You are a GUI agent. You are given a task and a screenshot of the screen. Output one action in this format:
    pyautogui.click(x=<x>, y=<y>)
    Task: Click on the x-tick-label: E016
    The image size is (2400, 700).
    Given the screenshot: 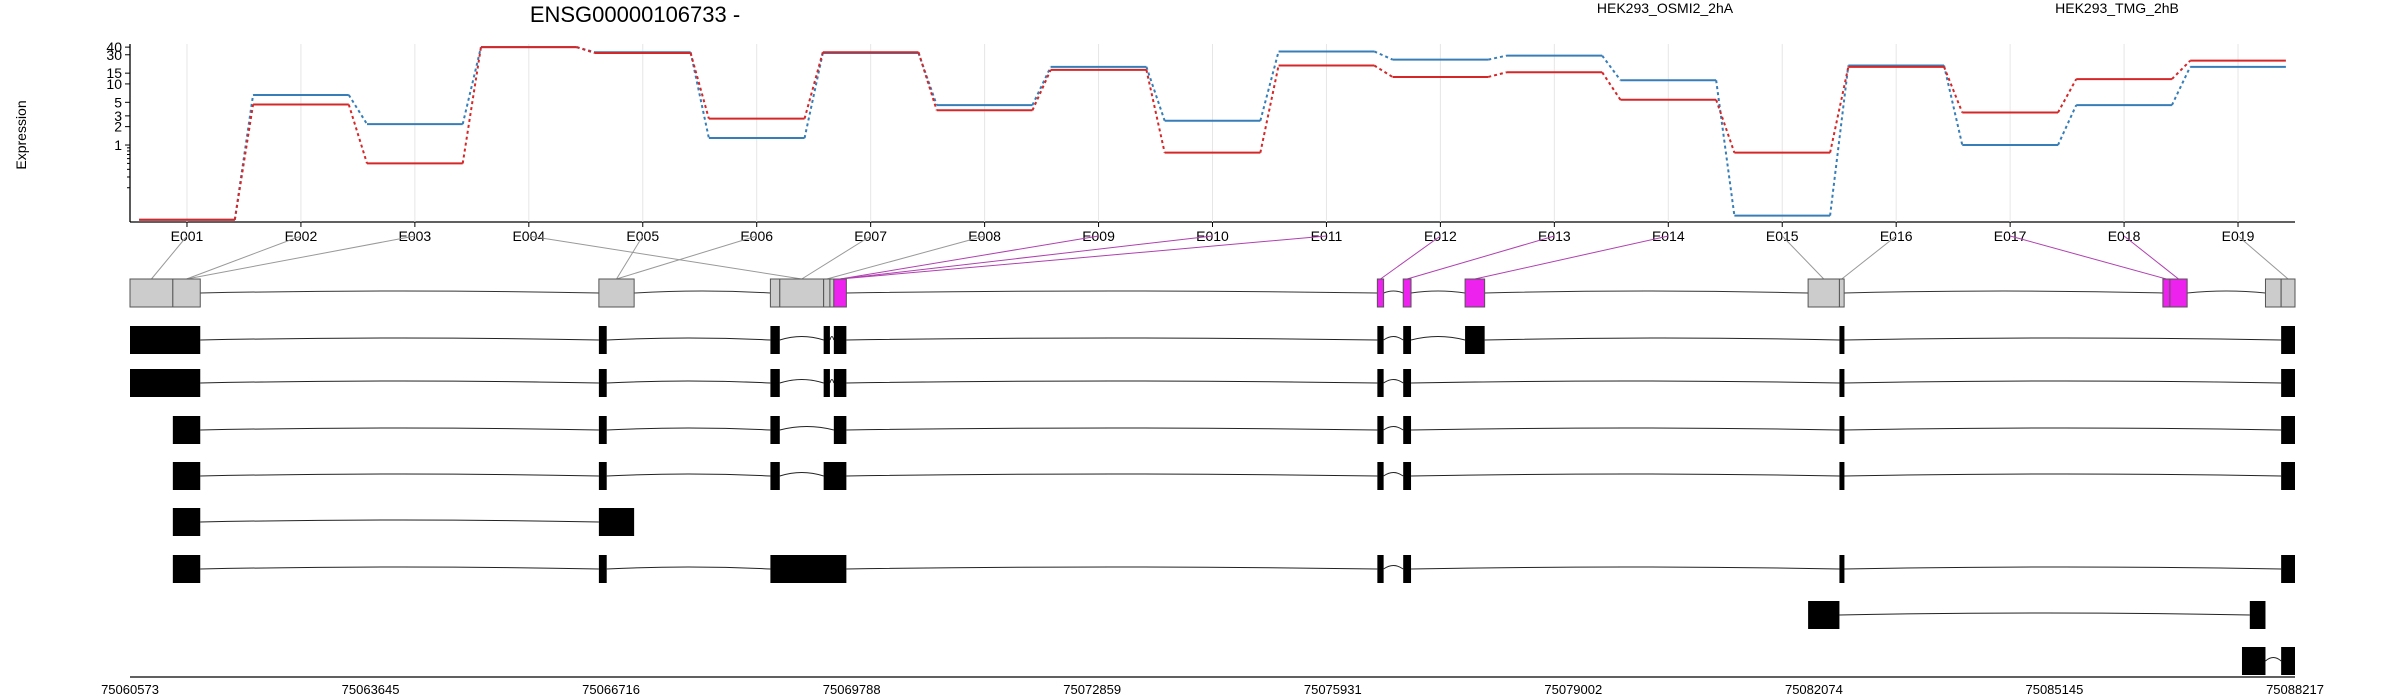 What is the action you would take?
    pyautogui.click(x=1896, y=236)
    